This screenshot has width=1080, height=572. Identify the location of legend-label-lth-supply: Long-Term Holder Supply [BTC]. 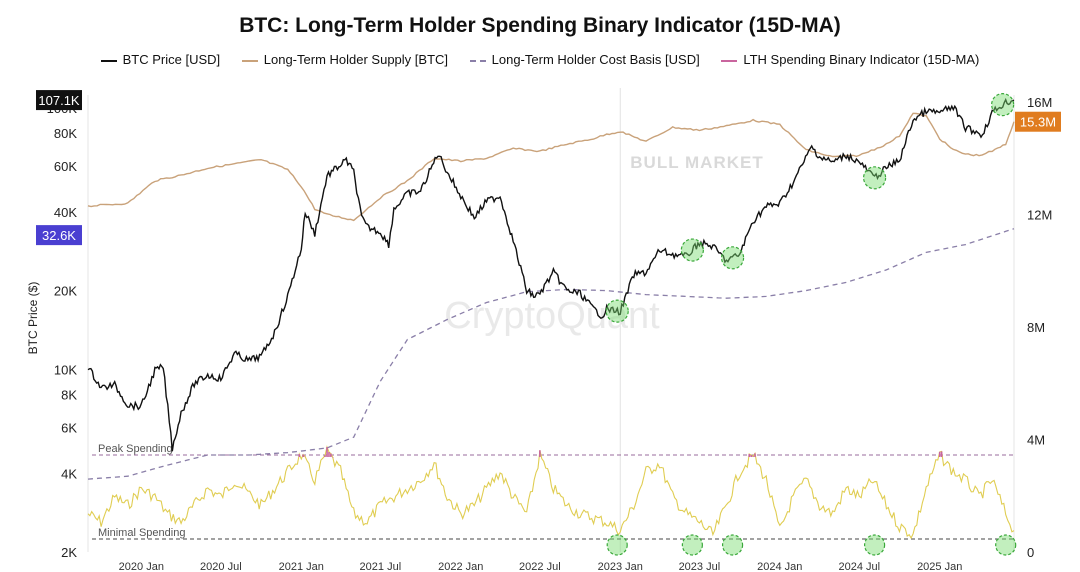
(356, 59).